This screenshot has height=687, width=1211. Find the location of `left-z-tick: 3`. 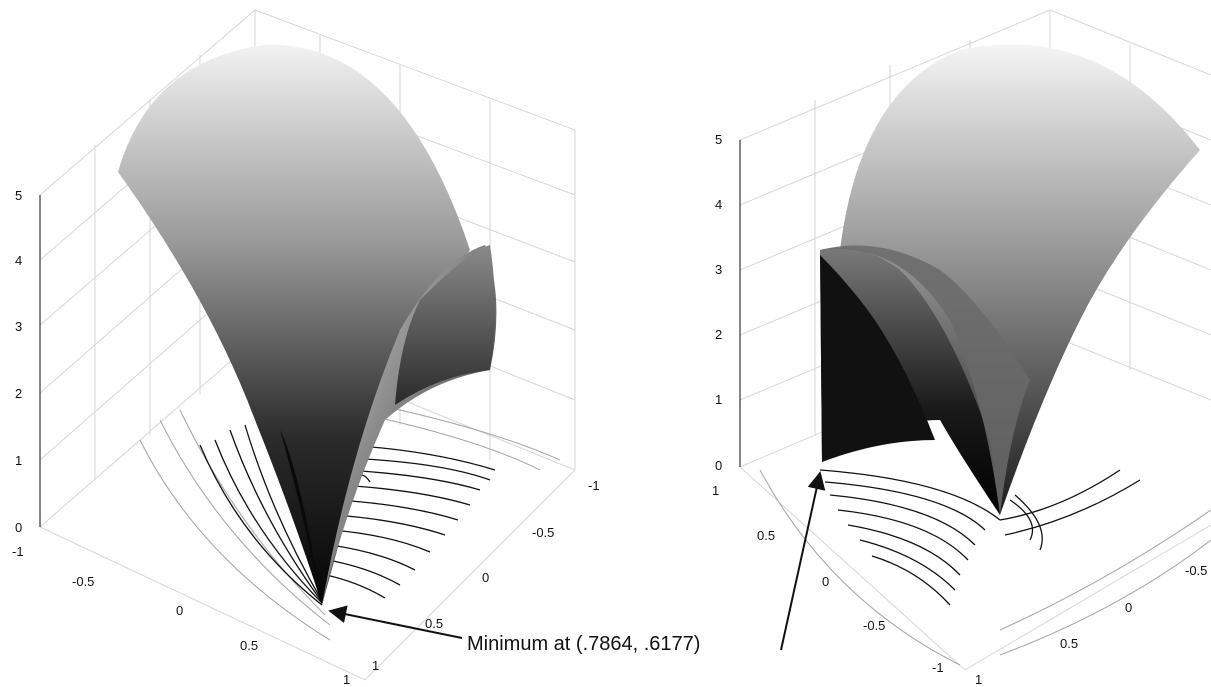

left-z-tick: 3 is located at coordinates (18, 326).